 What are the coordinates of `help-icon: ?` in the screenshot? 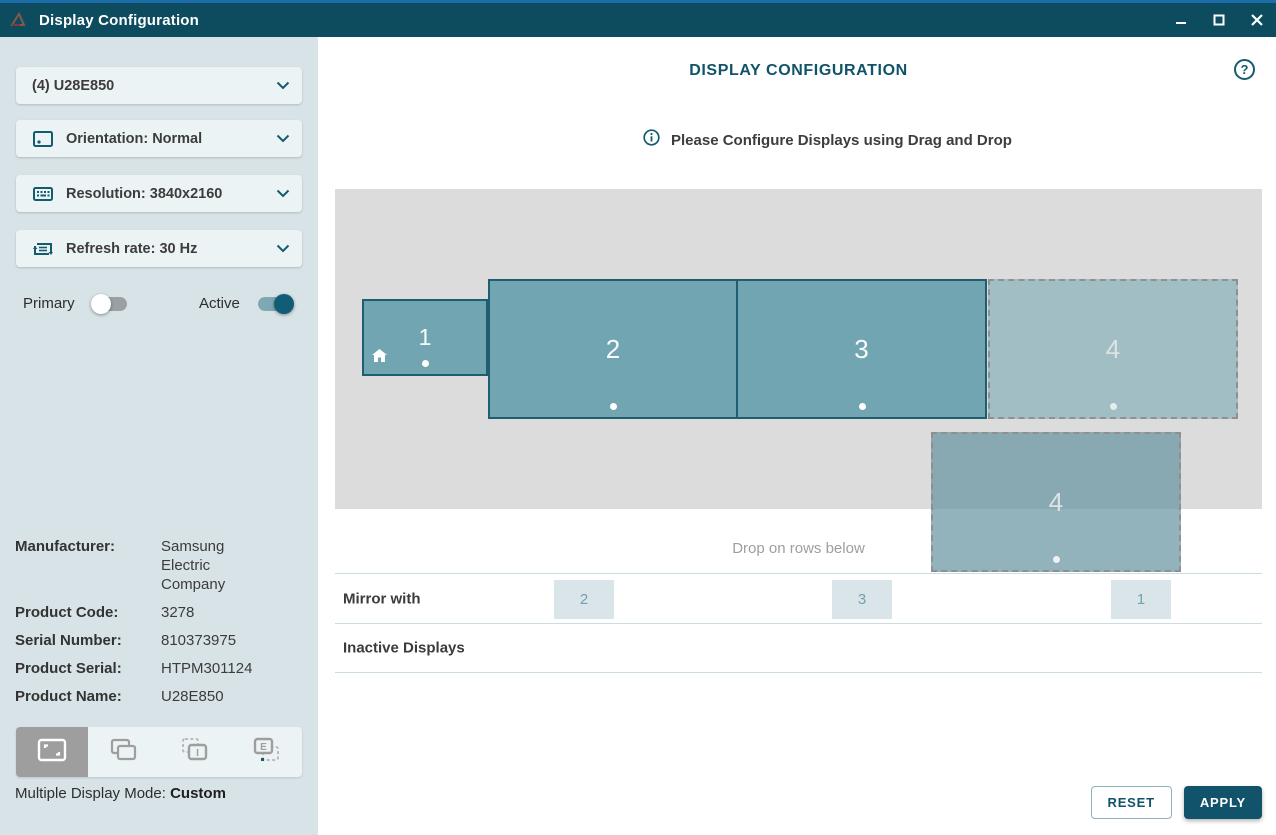 It's located at (1244, 69).